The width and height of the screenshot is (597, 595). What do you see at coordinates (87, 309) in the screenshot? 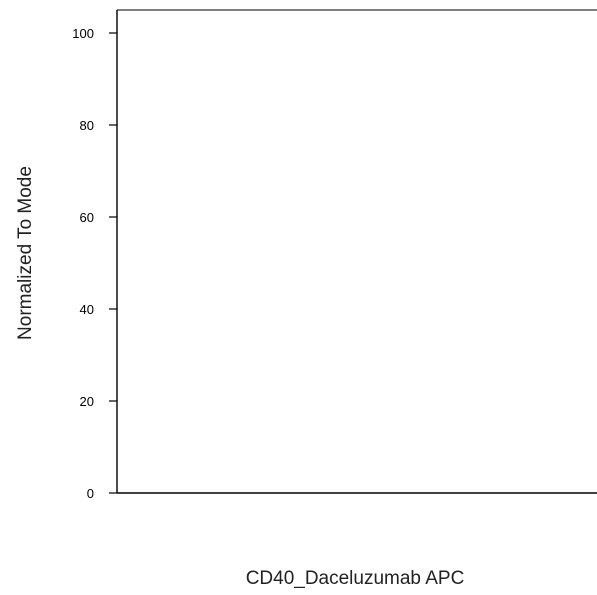
I see `y-tick-label-40: 40` at bounding box center [87, 309].